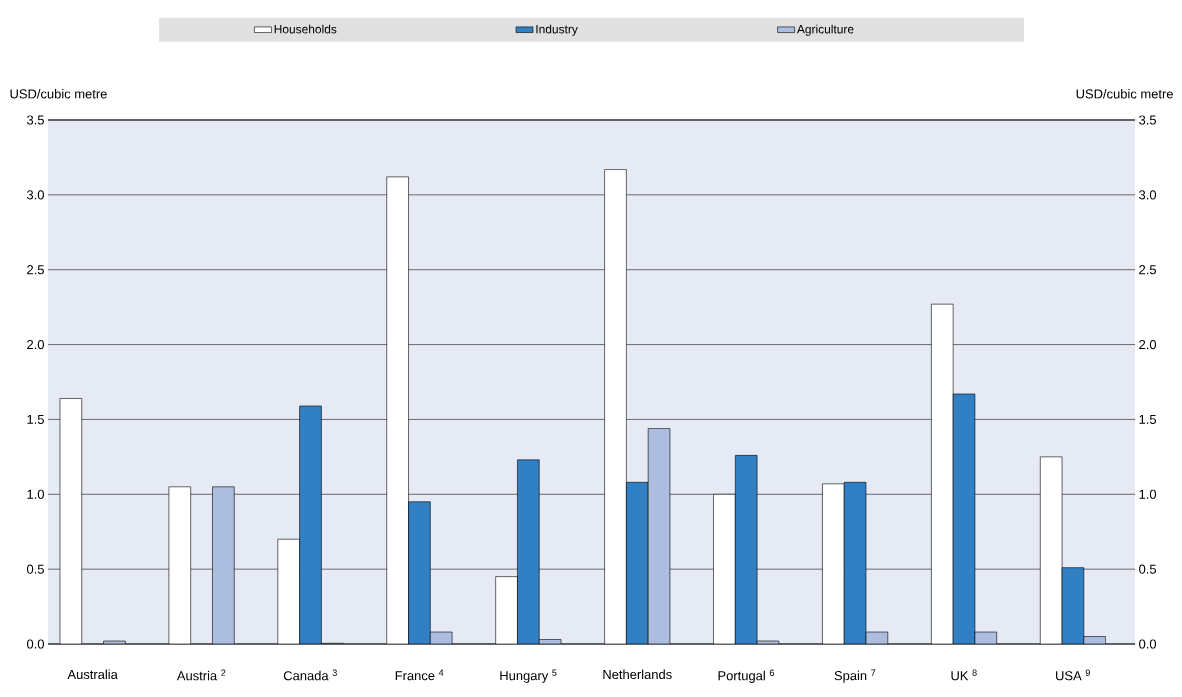  I want to click on y2-tick-label: 2.5, so click(1148, 270).